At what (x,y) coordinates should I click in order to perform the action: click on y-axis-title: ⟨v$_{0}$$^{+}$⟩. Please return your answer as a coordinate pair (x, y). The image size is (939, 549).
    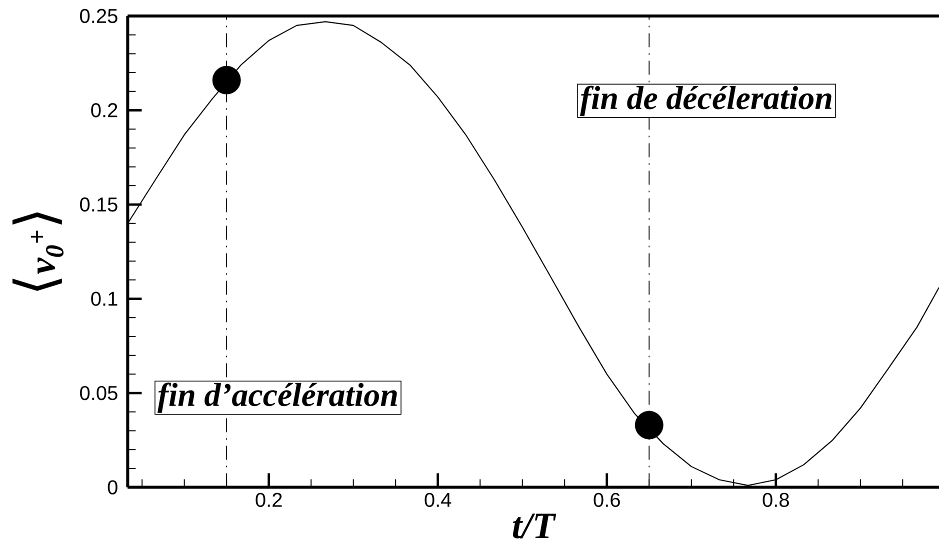
    Looking at the image, I should click on (38, 251).